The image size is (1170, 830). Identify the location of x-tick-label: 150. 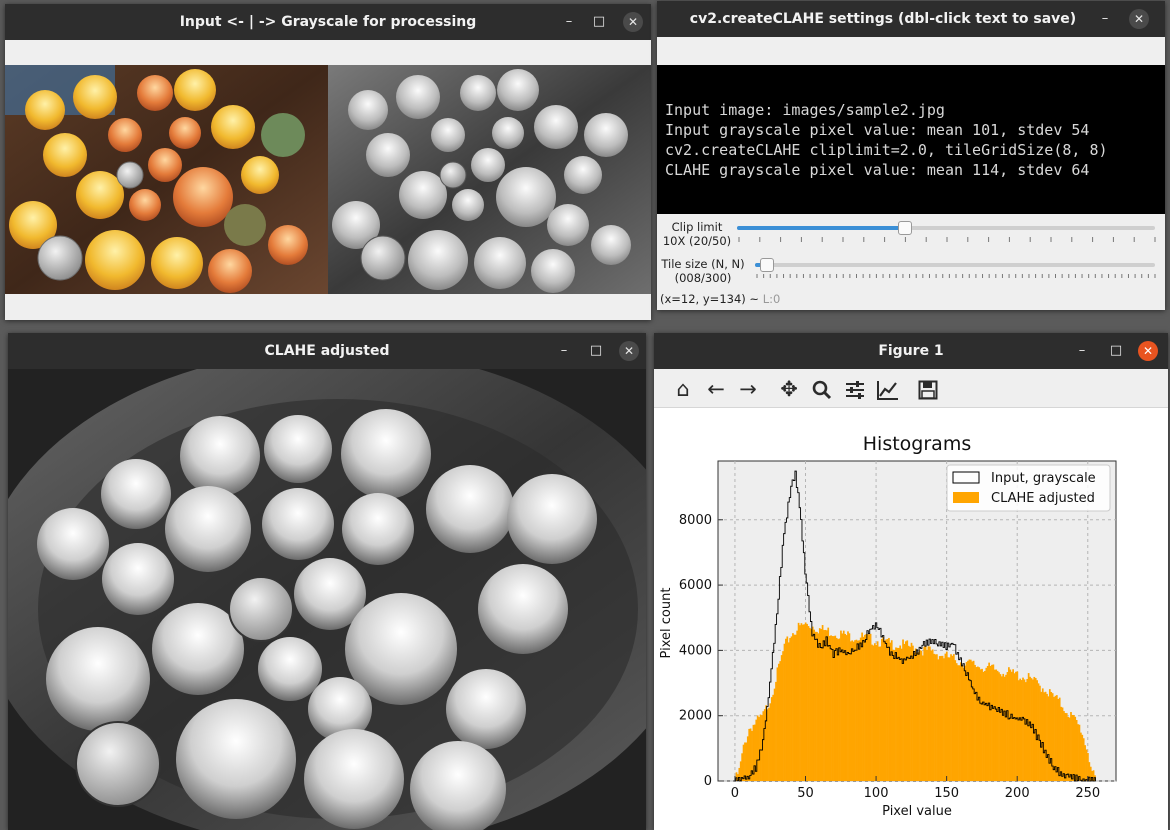
(946, 793).